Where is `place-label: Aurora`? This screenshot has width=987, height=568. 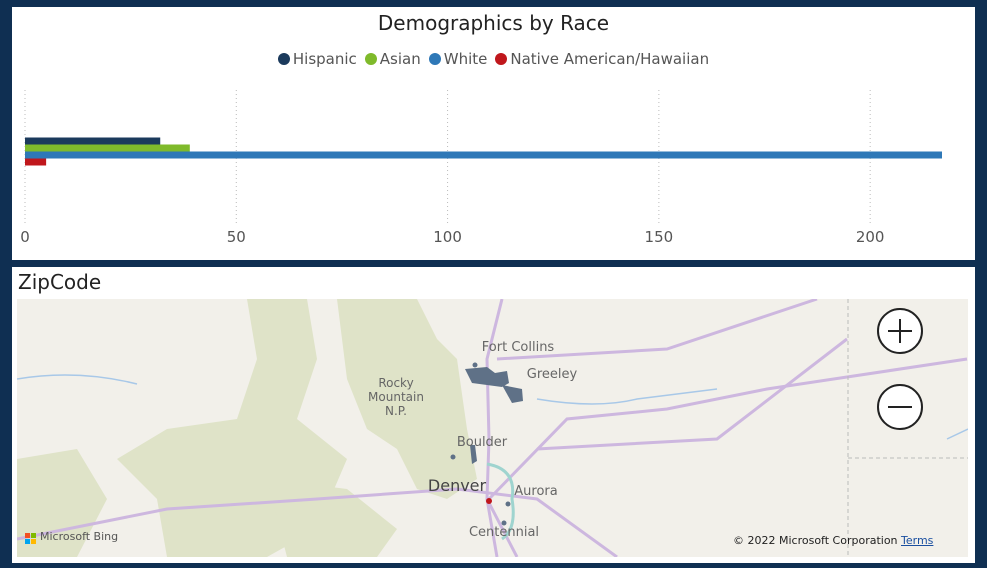
place-label: Aurora is located at coordinates (536, 491).